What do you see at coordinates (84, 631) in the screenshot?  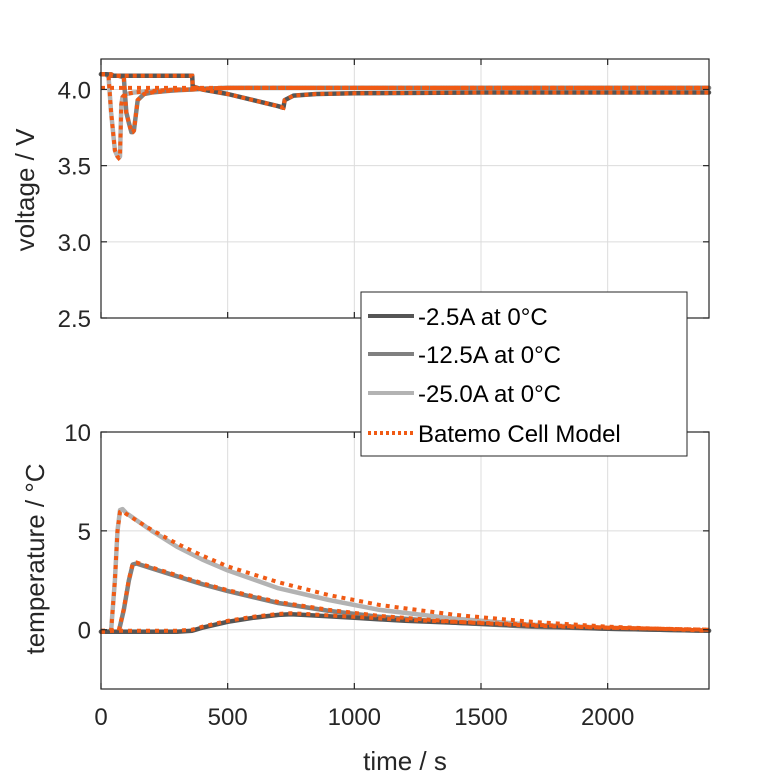 I see `temperature-ytick-label: 0` at bounding box center [84, 631].